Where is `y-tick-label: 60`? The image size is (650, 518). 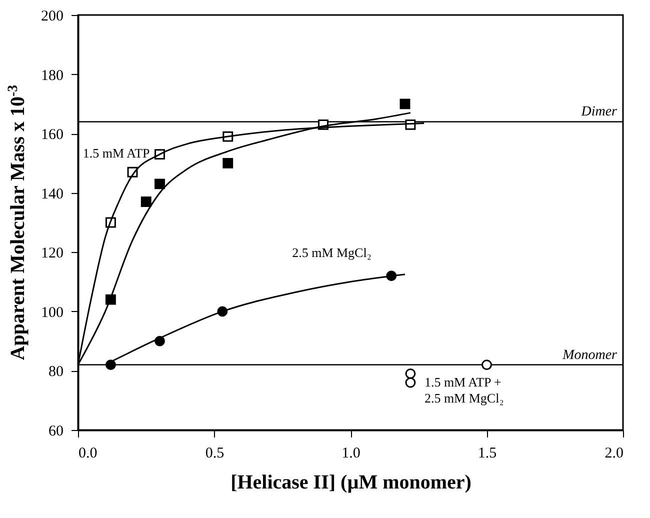
y-tick-label: 60 is located at coordinates (56, 432).